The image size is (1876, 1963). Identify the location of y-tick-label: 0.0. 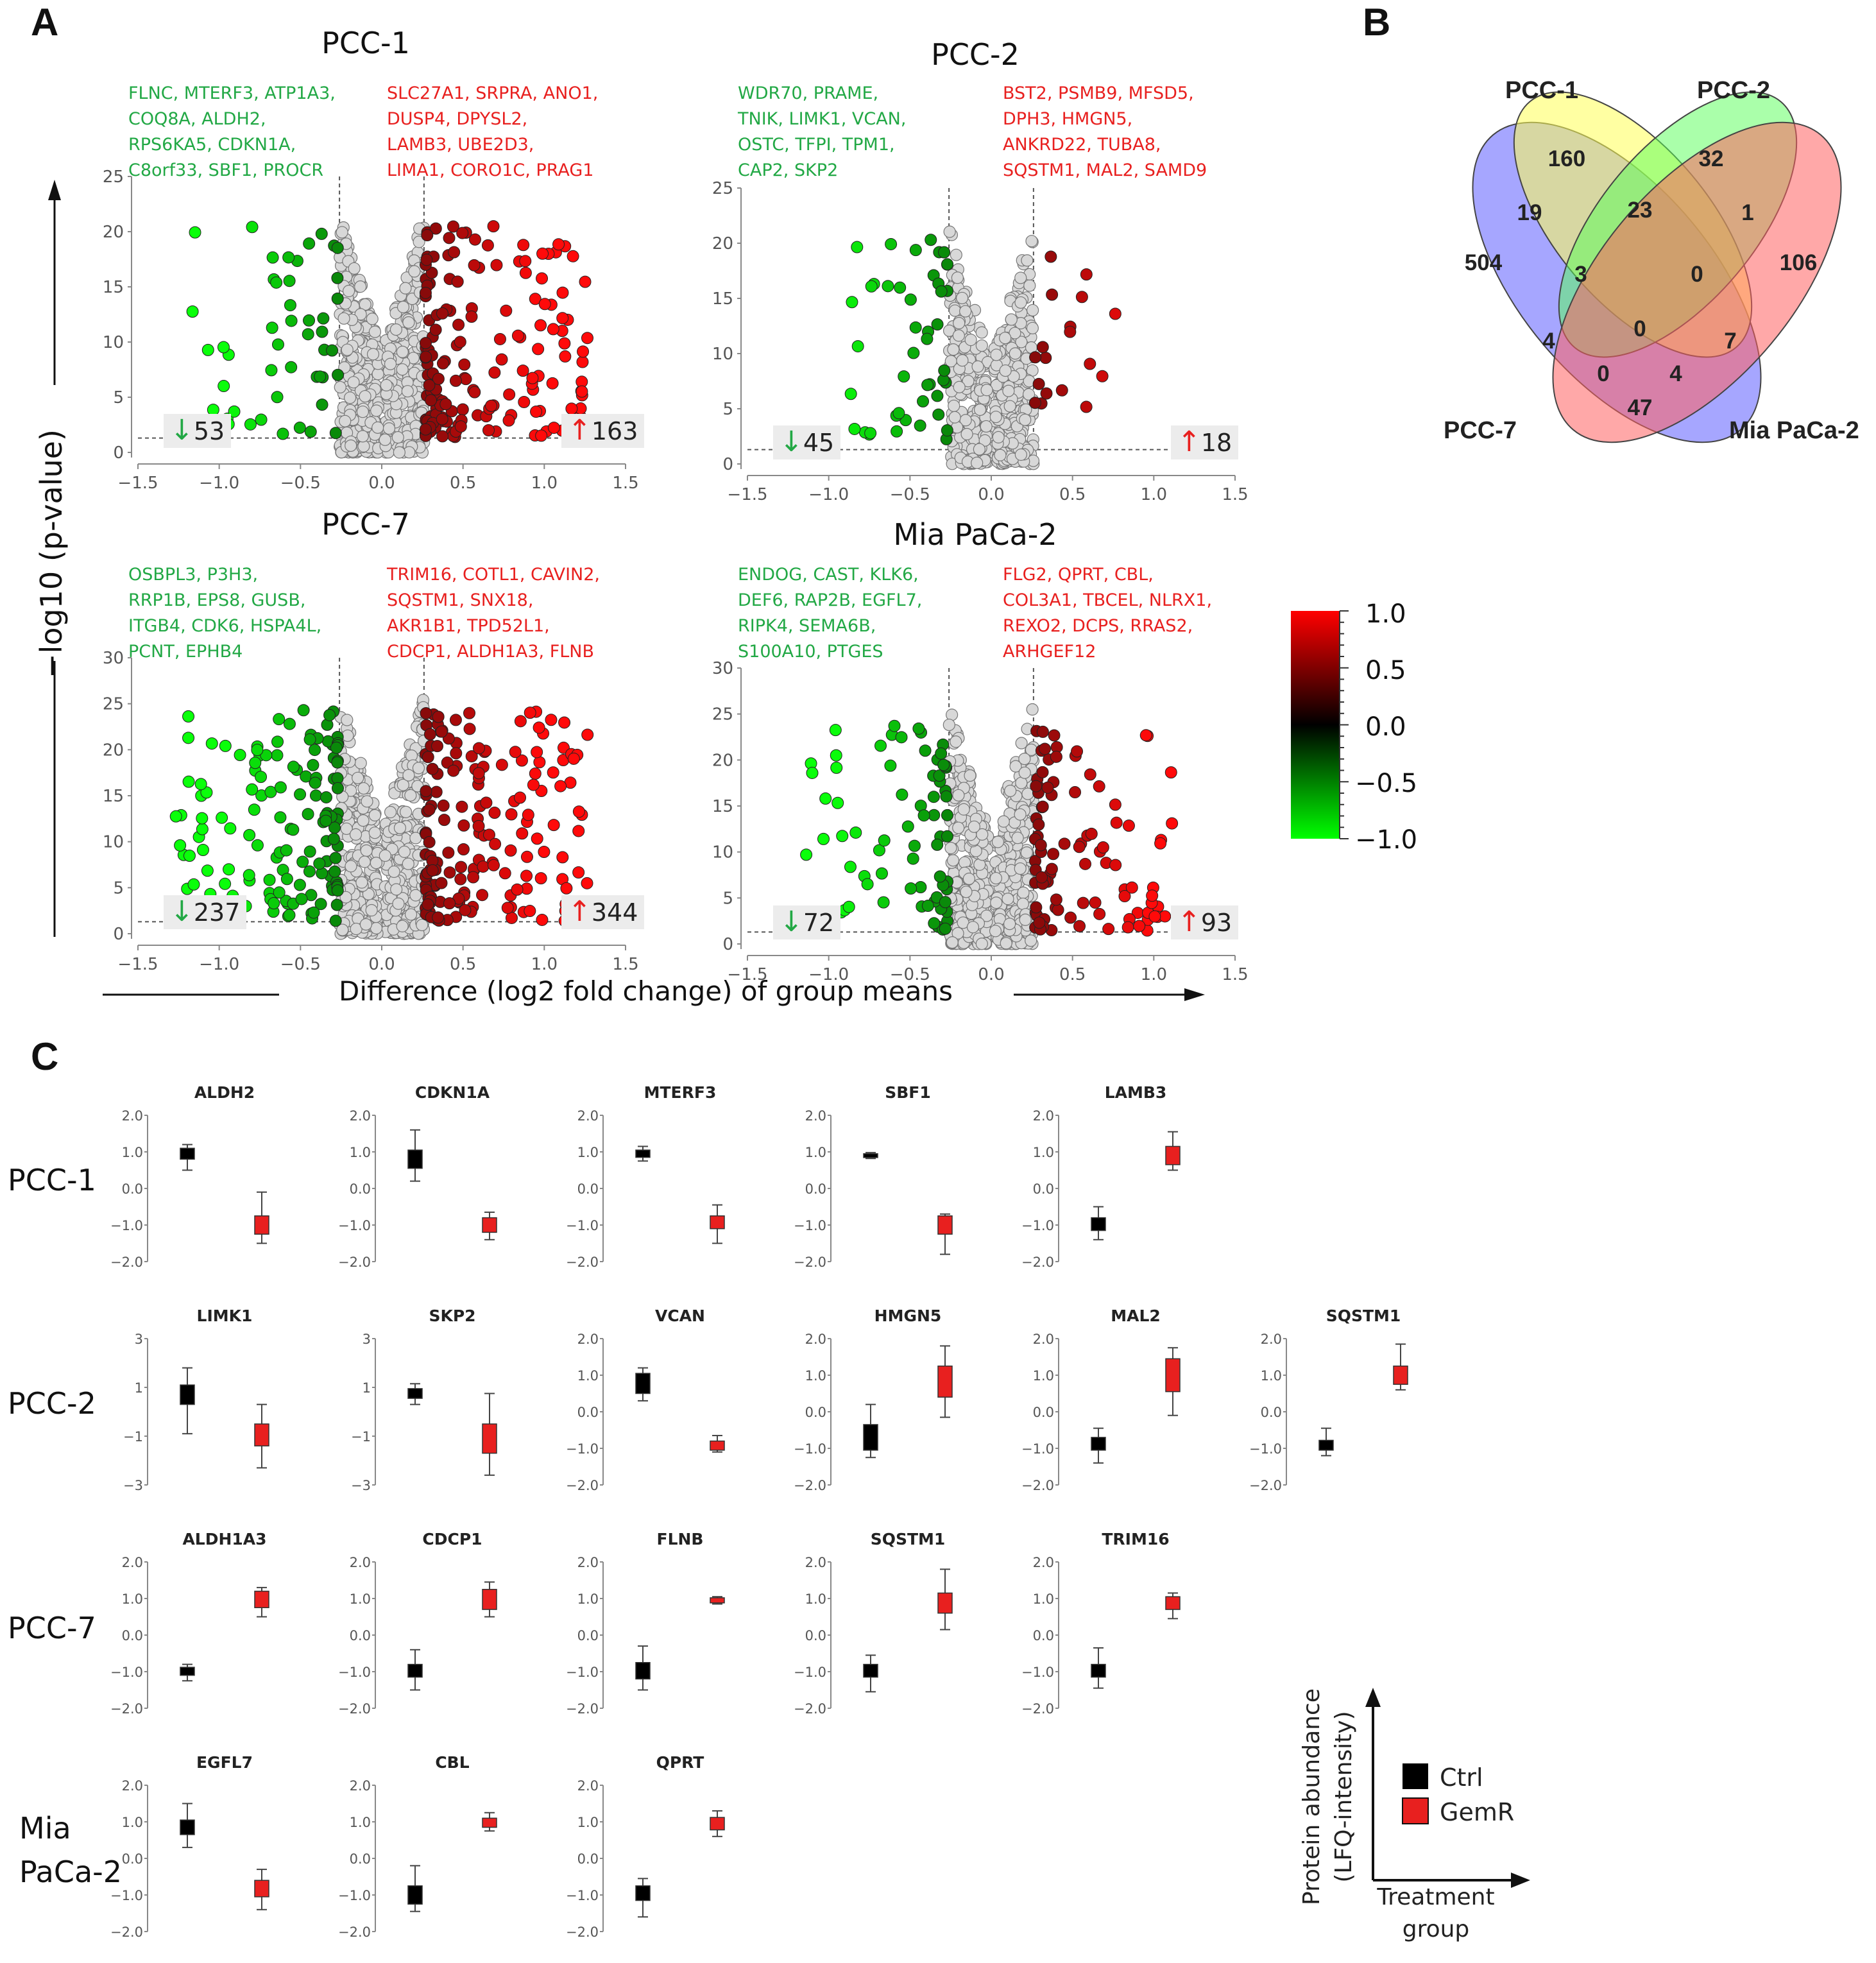
(588, 1189).